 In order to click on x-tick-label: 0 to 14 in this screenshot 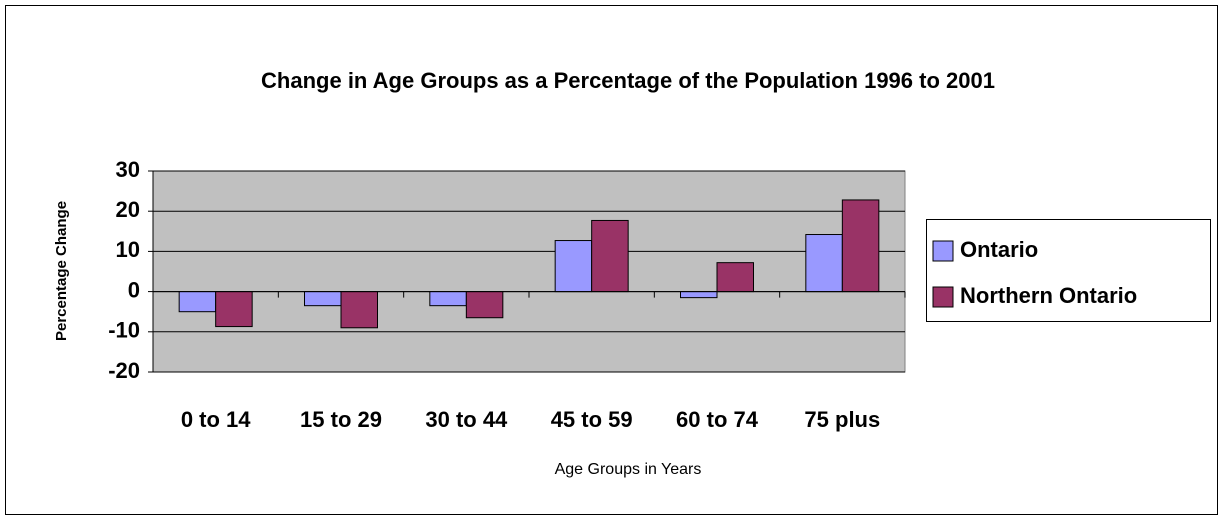, I will do `click(216, 419)`.